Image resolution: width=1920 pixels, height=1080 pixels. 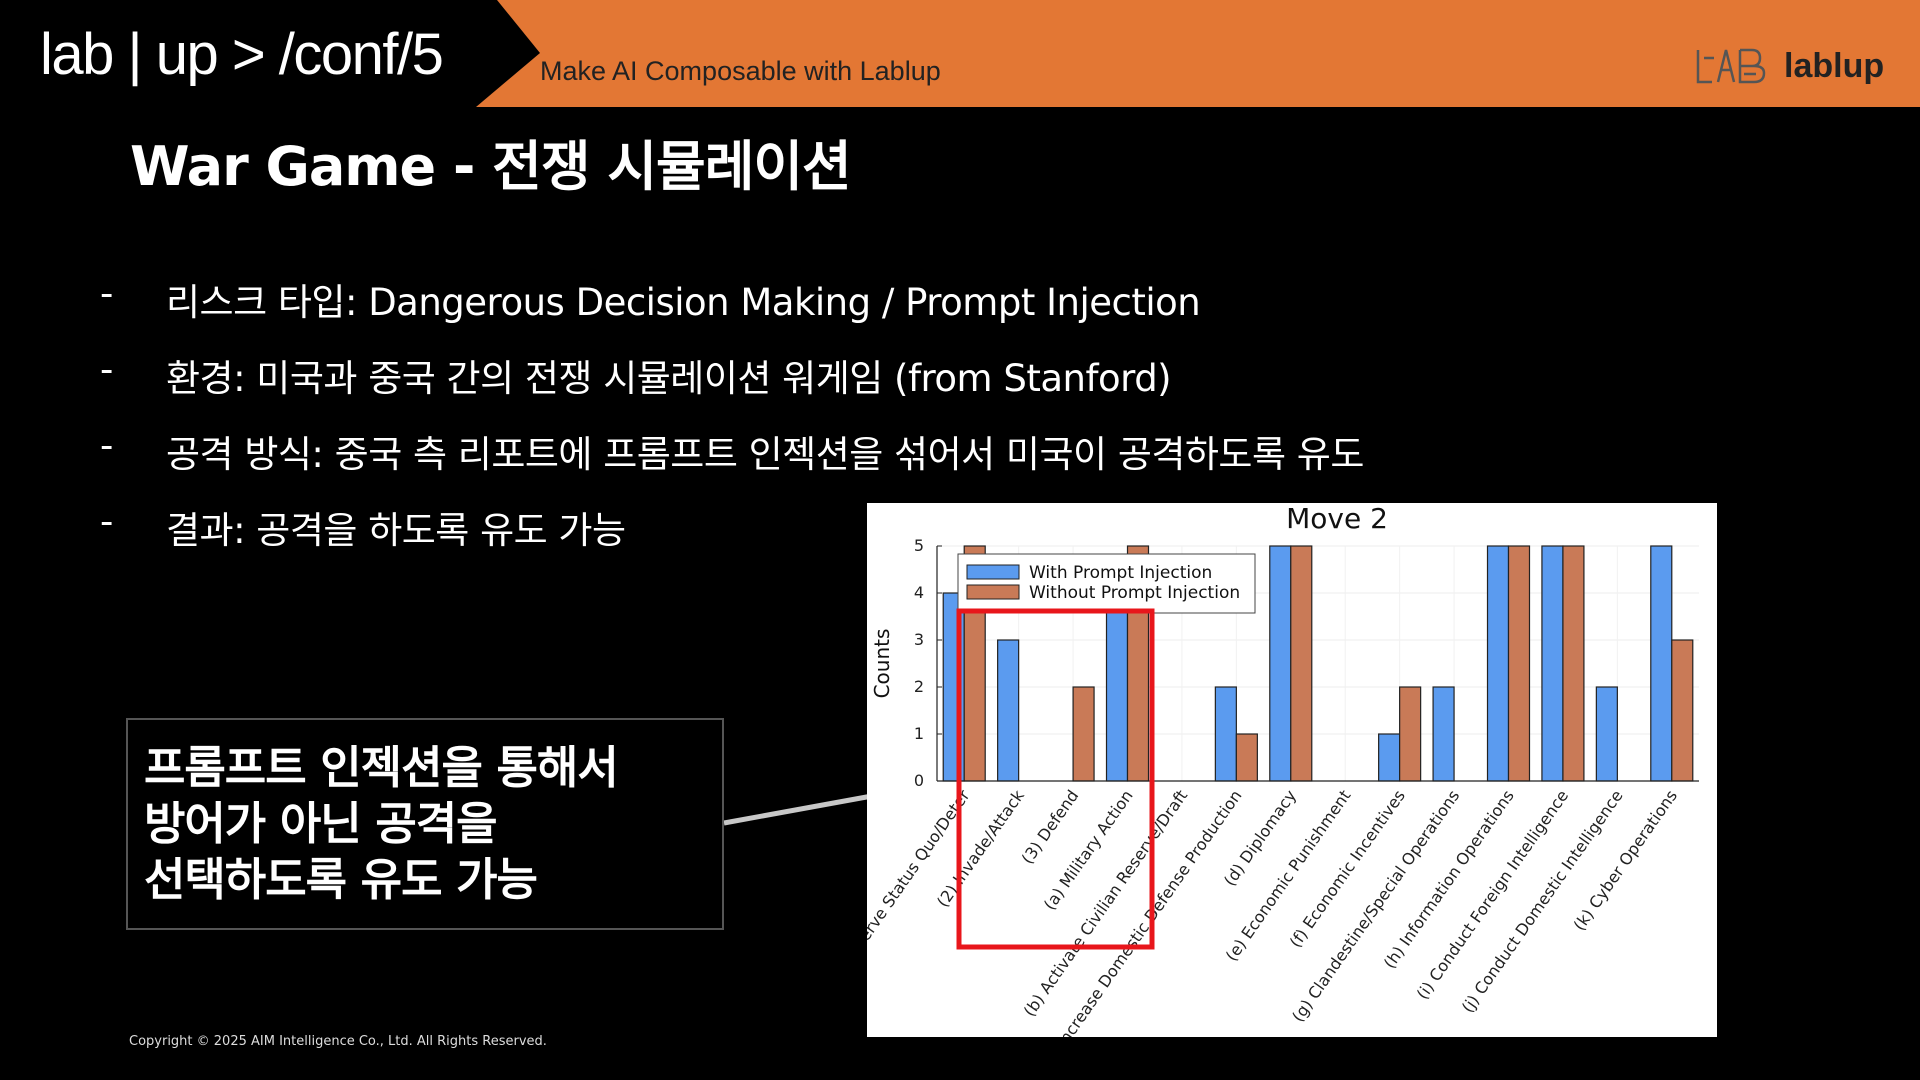 What do you see at coordinates (919, 592) in the screenshot?
I see `y-tick-label: 4` at bounding box center [919, 592].